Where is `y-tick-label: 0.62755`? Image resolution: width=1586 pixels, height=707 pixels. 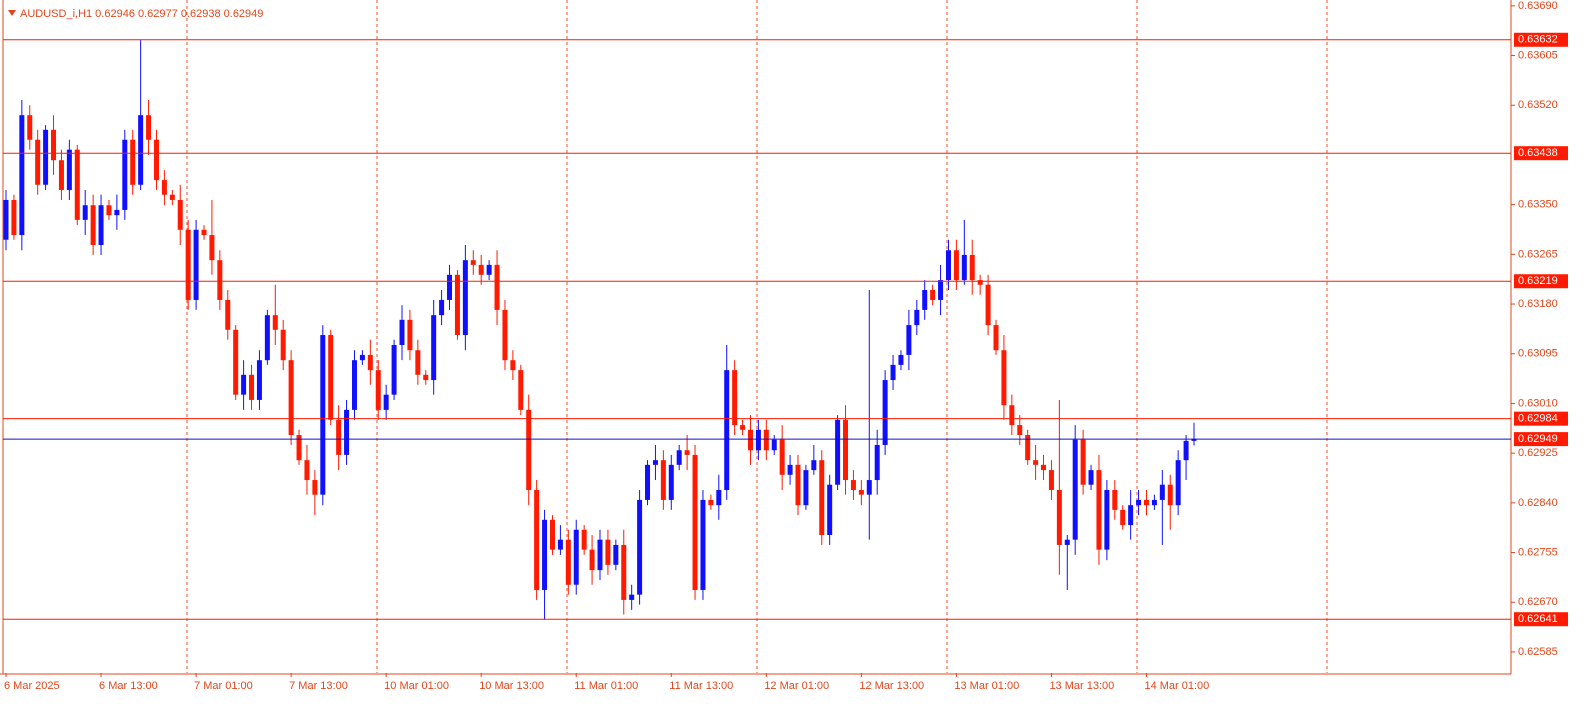
y-tick-label: 0.62755 is located at coordinates (1538, 552).